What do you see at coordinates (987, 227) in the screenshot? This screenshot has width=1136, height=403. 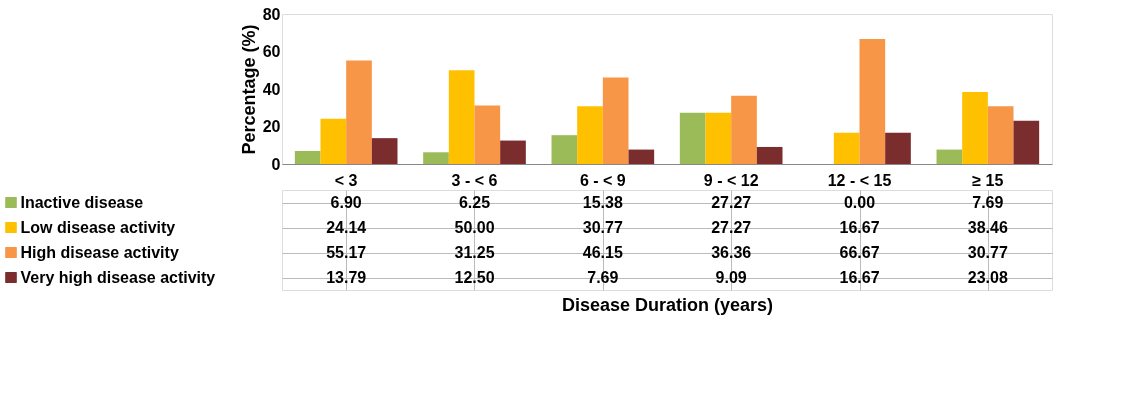 I see `data-label: 38.46` at bounding box center [987, 227].